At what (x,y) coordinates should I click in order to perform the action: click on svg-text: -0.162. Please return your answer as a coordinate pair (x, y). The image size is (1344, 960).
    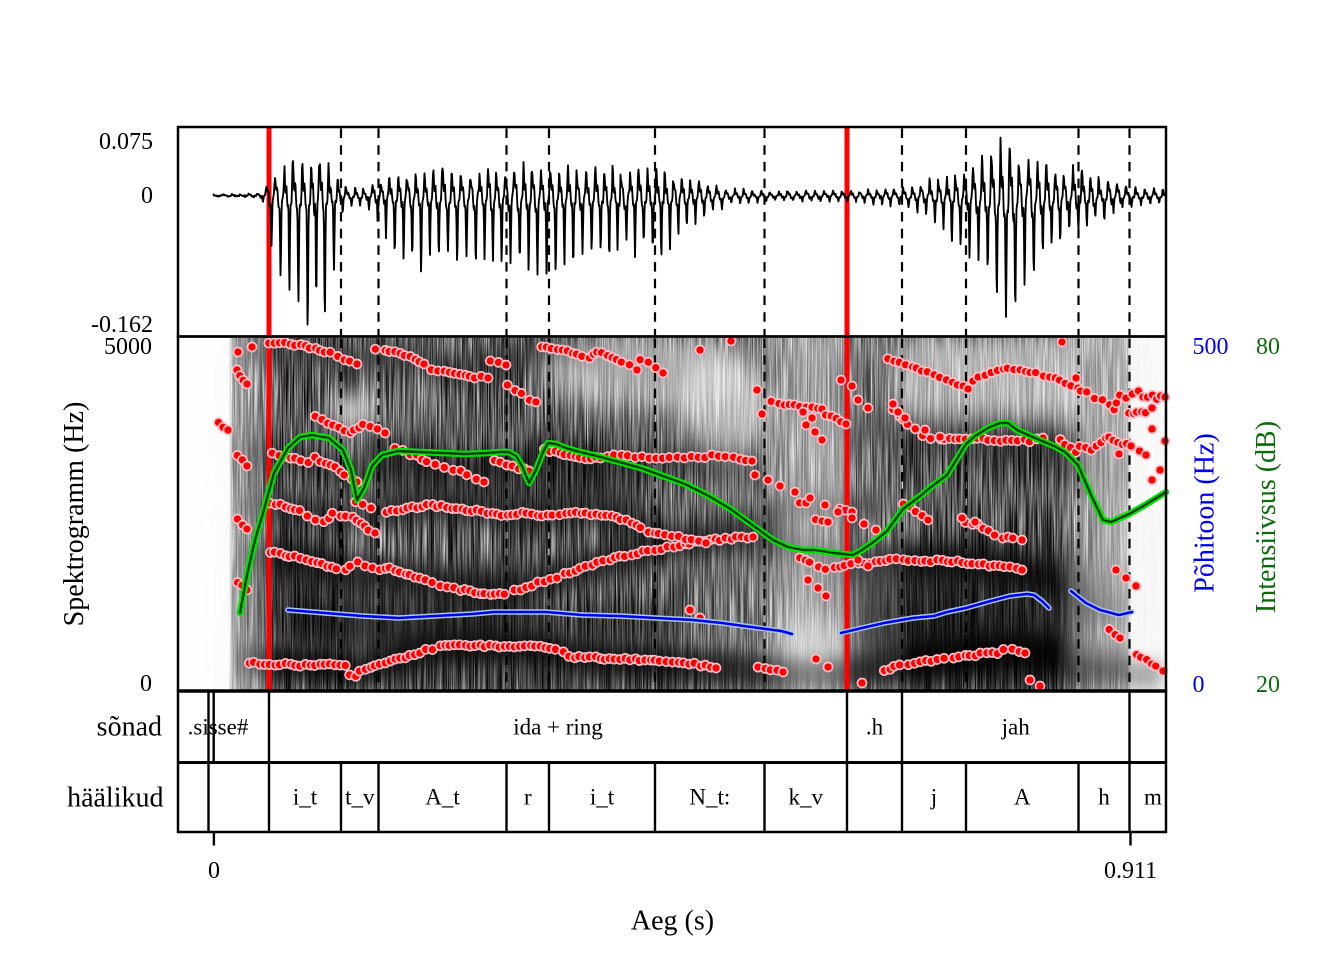
    Looking at the image, I should click on (122, 325).